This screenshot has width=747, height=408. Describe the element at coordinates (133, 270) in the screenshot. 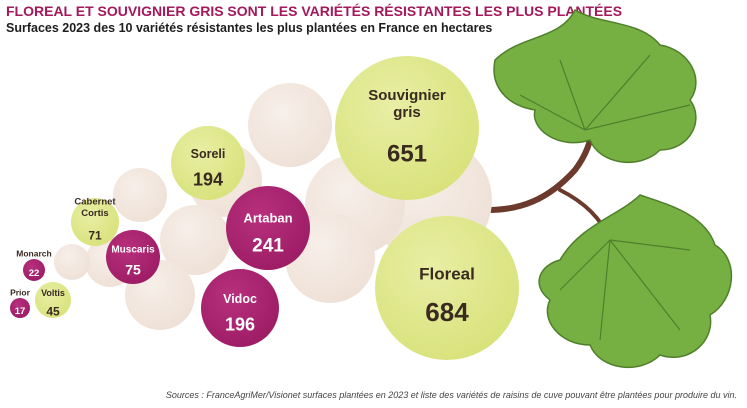

I see `bubble-value: 75` at that location.